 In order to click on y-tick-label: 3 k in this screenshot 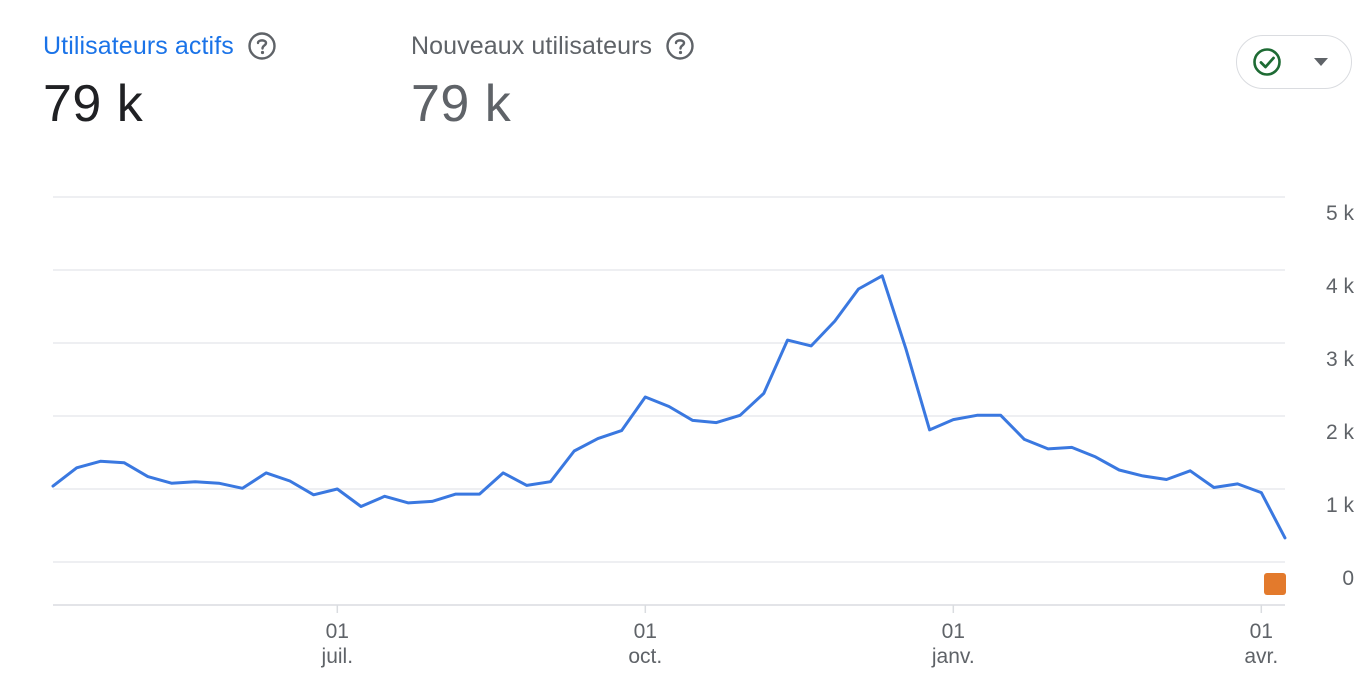, I will do `click(1340, 359)`.